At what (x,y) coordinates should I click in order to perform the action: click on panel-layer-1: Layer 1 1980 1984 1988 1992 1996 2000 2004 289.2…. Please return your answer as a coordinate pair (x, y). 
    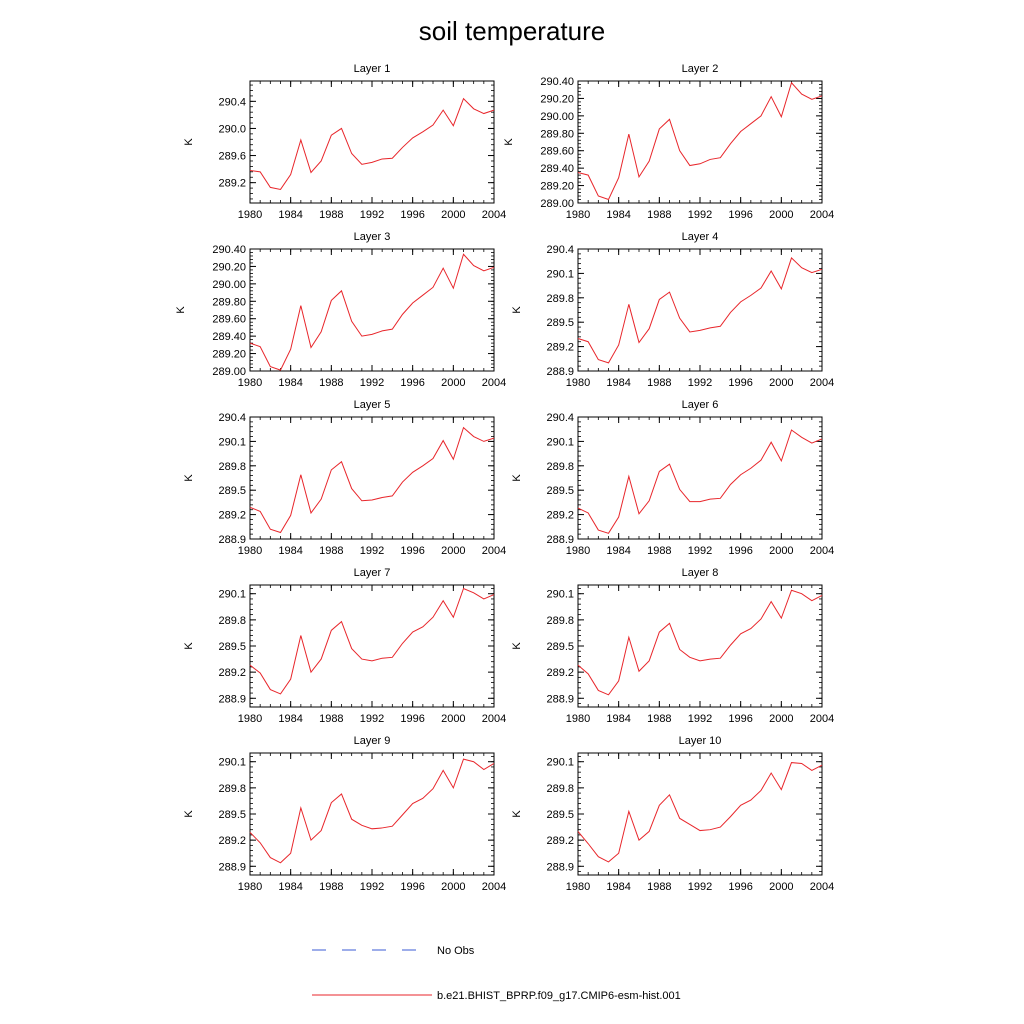
    Looking at the image, I should click on (344, 142).